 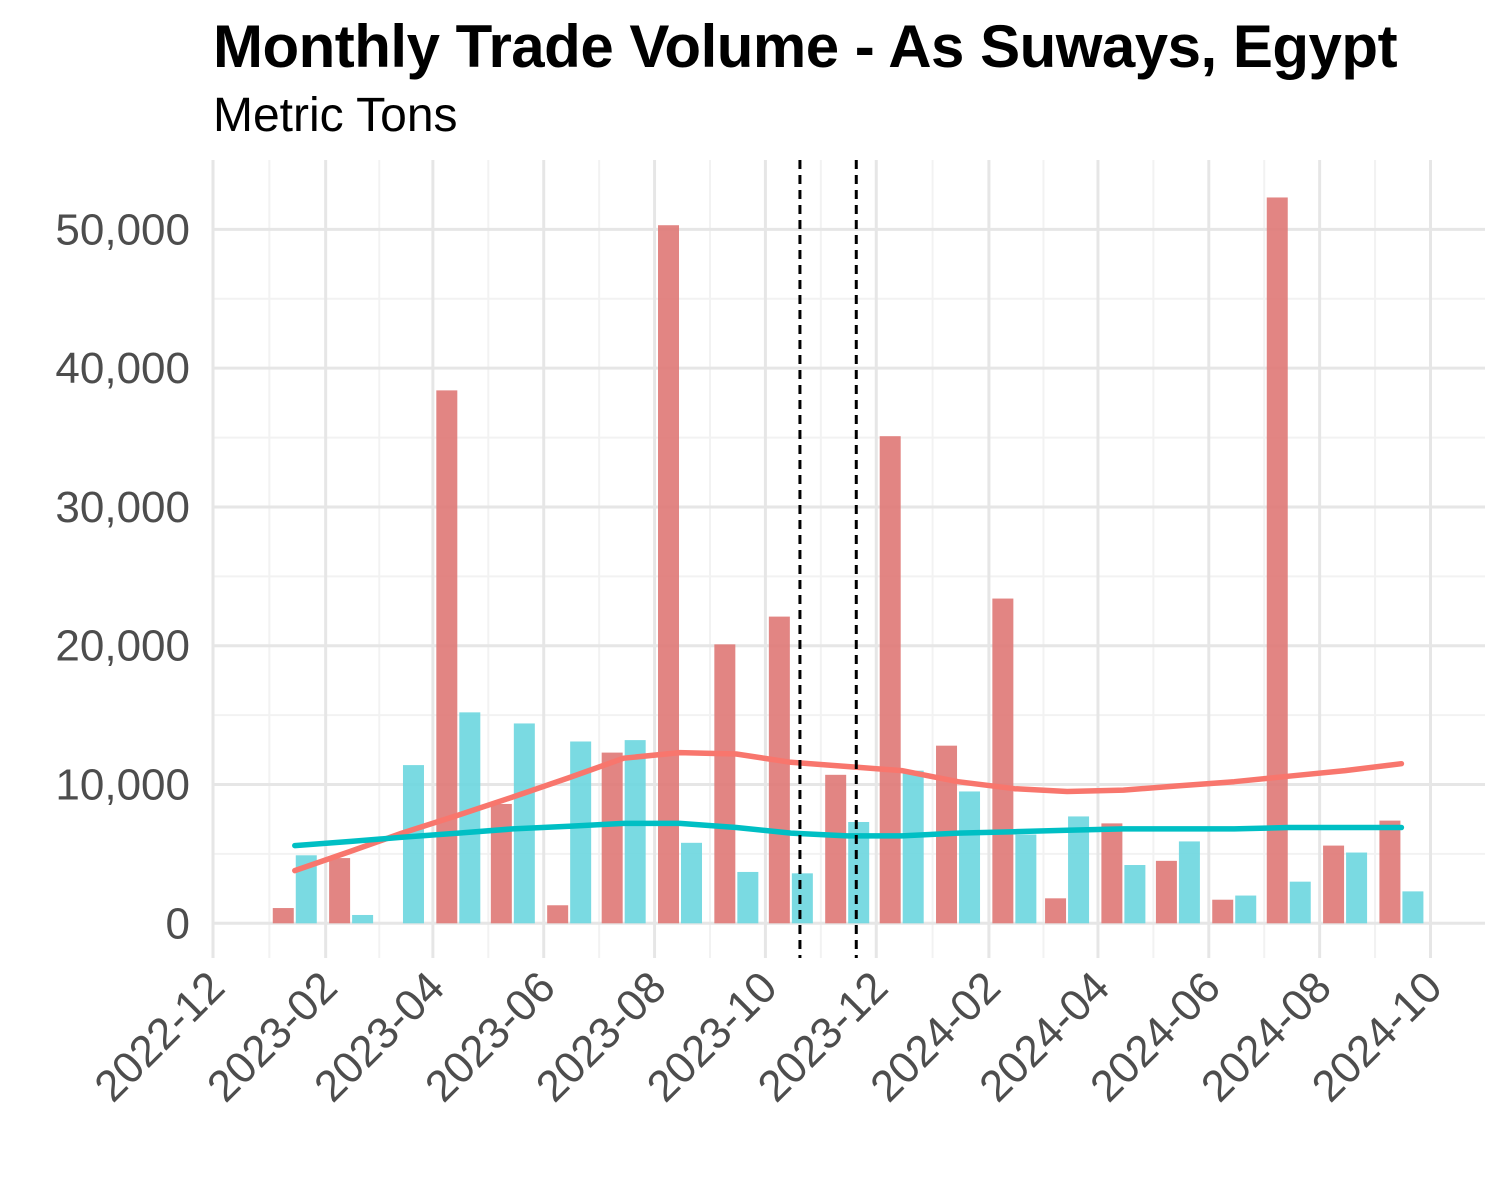 I want to click on chart-subtitle: Metric Tons, so click(x=335, y=115).